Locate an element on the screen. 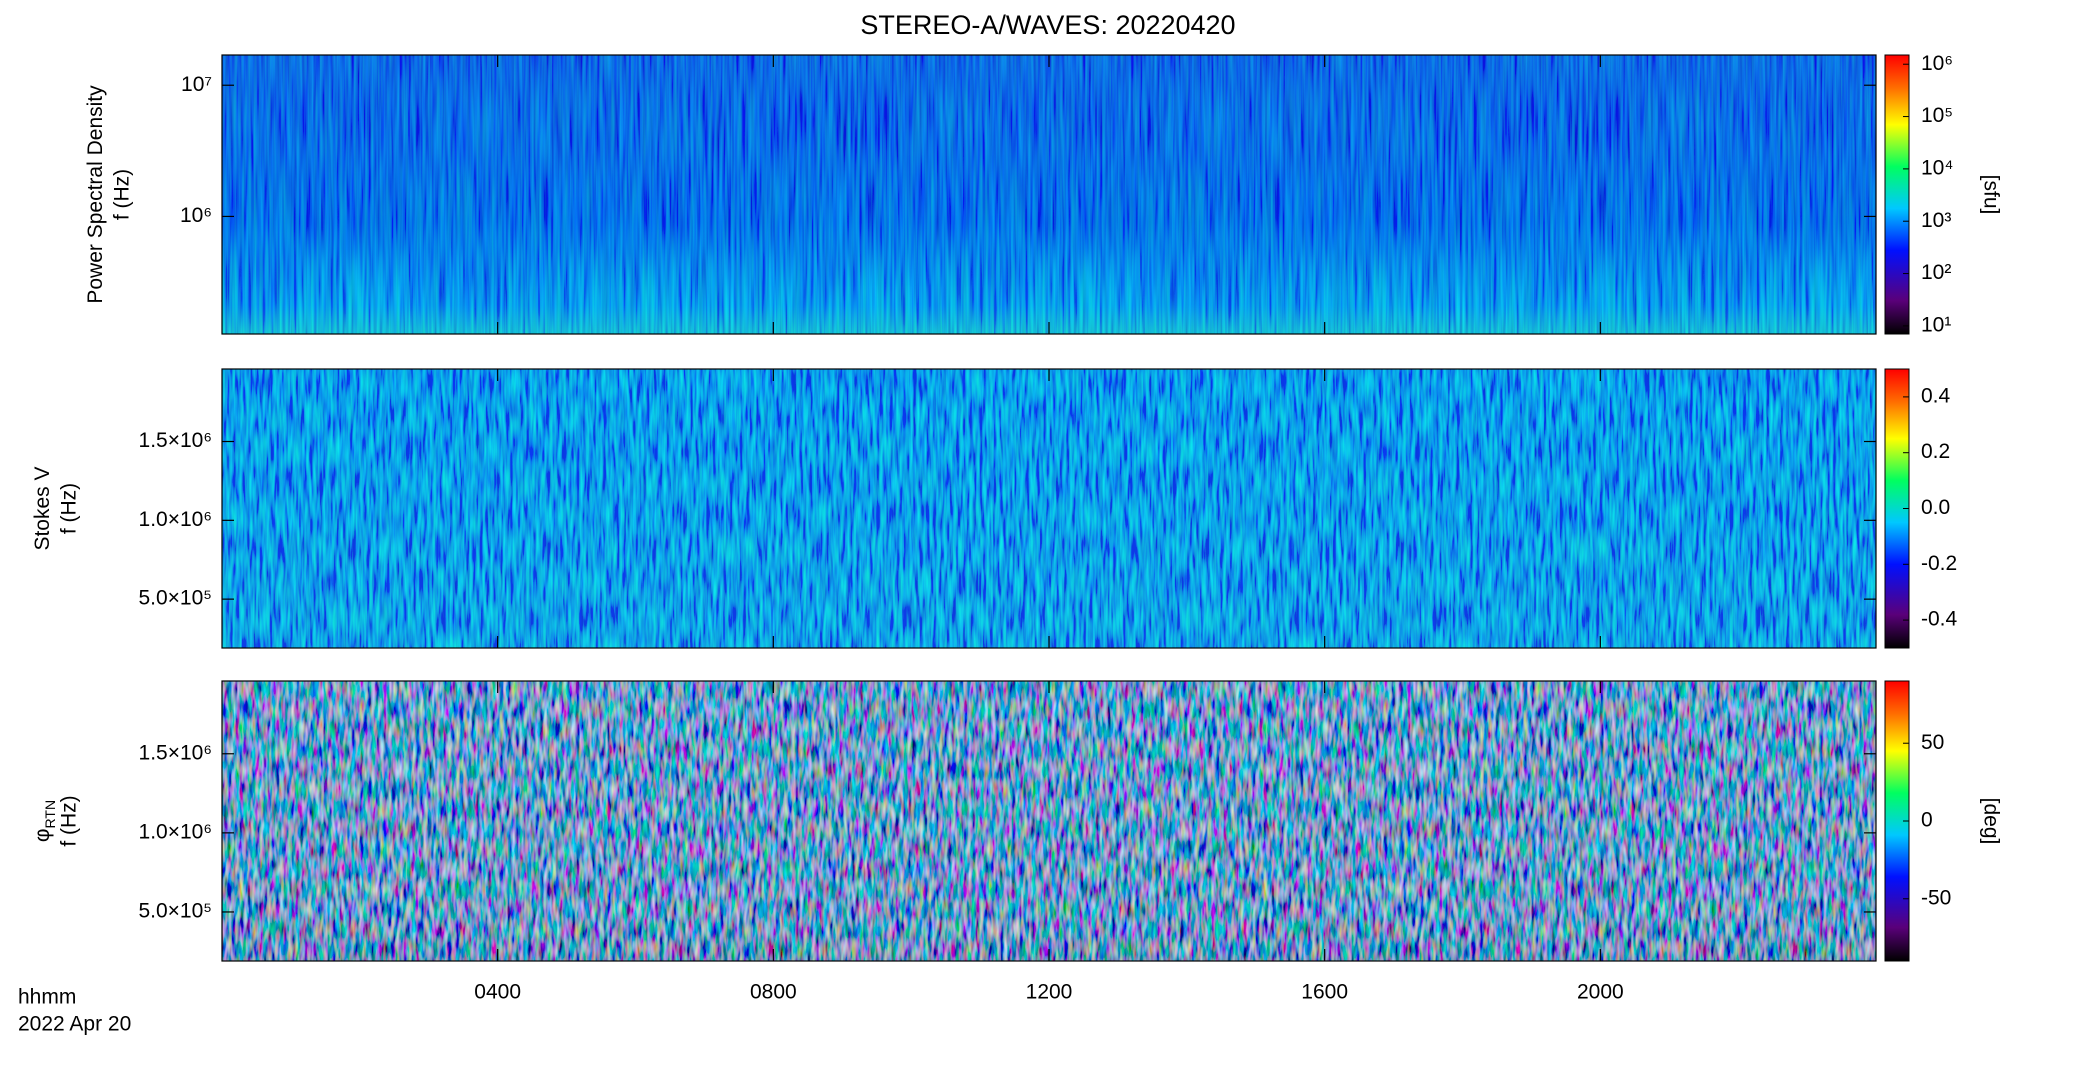  x-tick-label: 0800 is located at coordinates (773, 992).